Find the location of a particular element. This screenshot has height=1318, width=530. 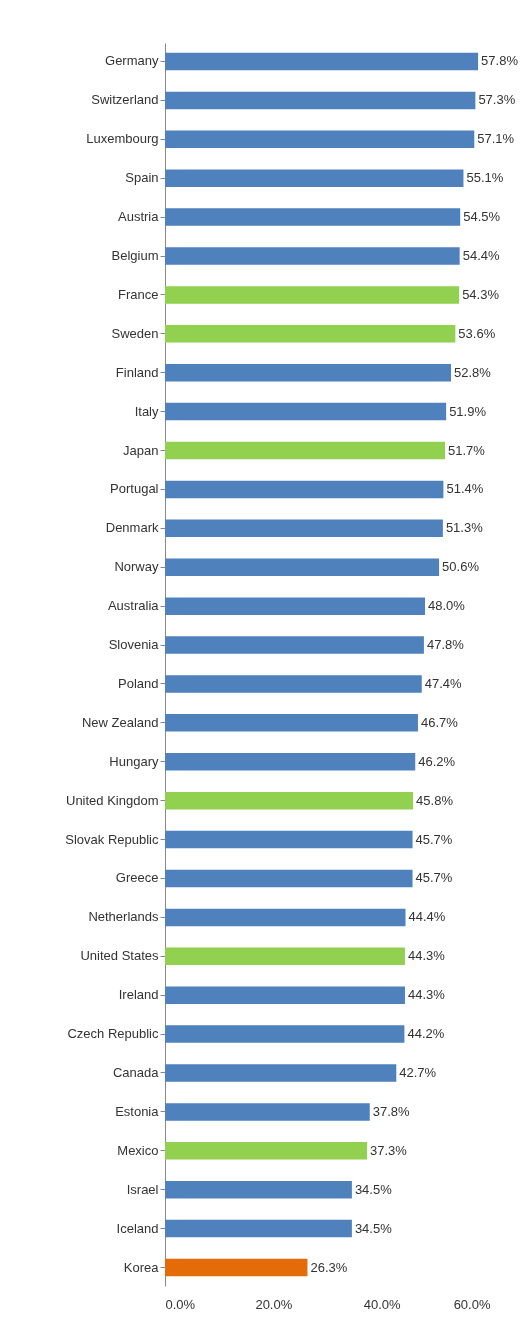

data-label: 51.9% is located at coordinates (468, 411).